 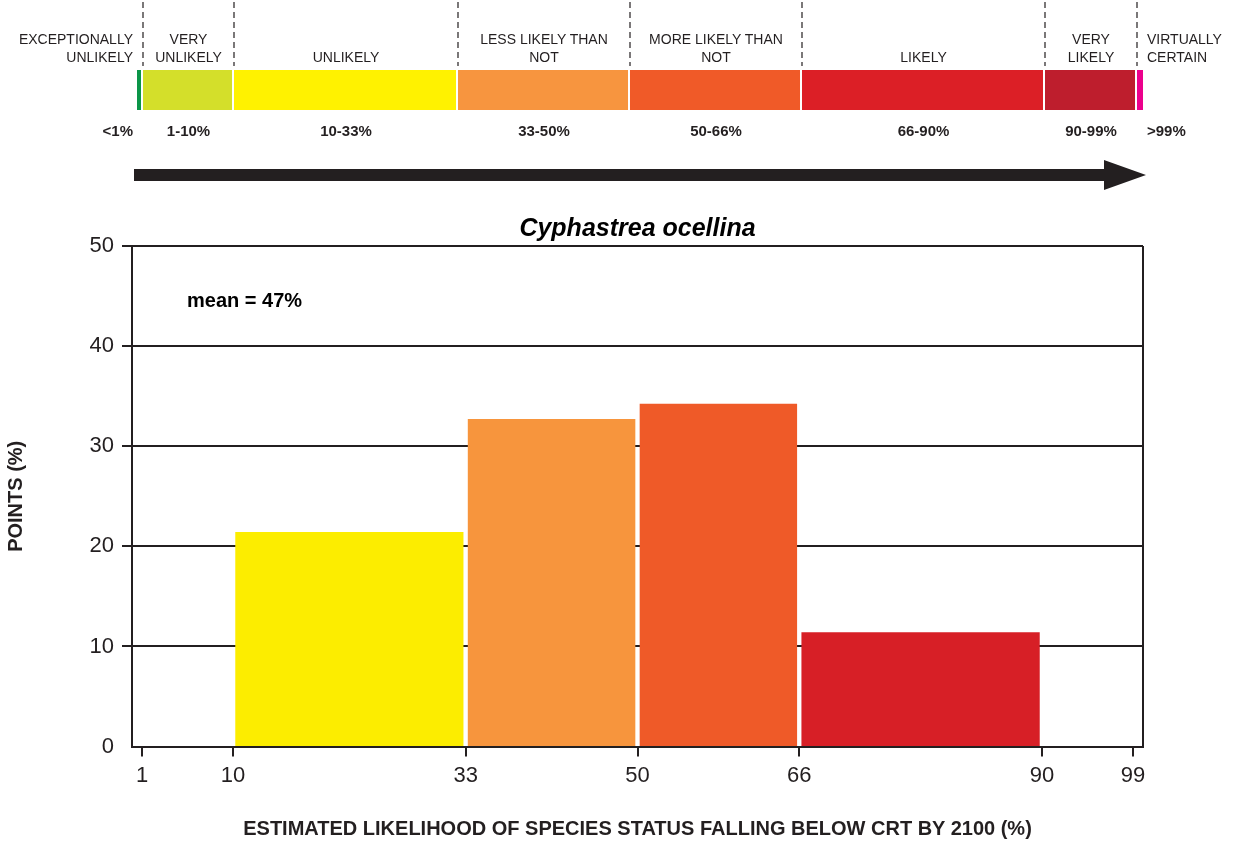 What do you see at coordinates (188, 48) in the screenshot?
I see `text: VERY UNLIKELY` at bounding box center [188, 48].